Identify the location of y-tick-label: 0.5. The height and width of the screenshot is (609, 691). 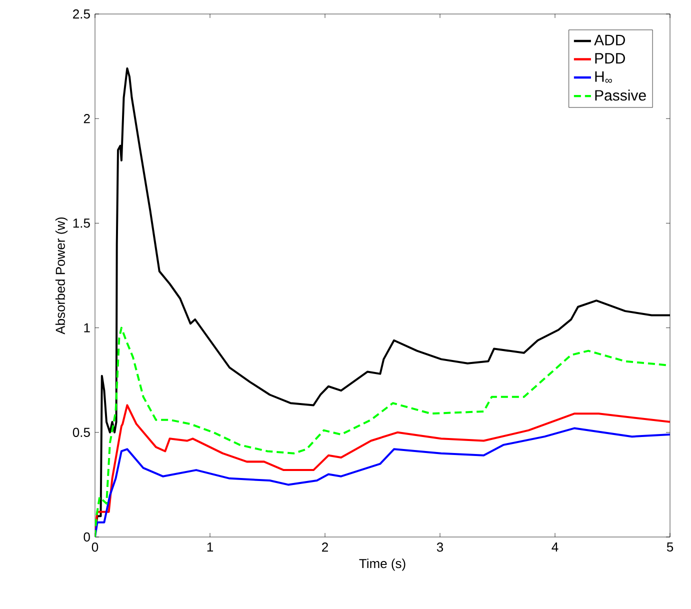
(81, 432).